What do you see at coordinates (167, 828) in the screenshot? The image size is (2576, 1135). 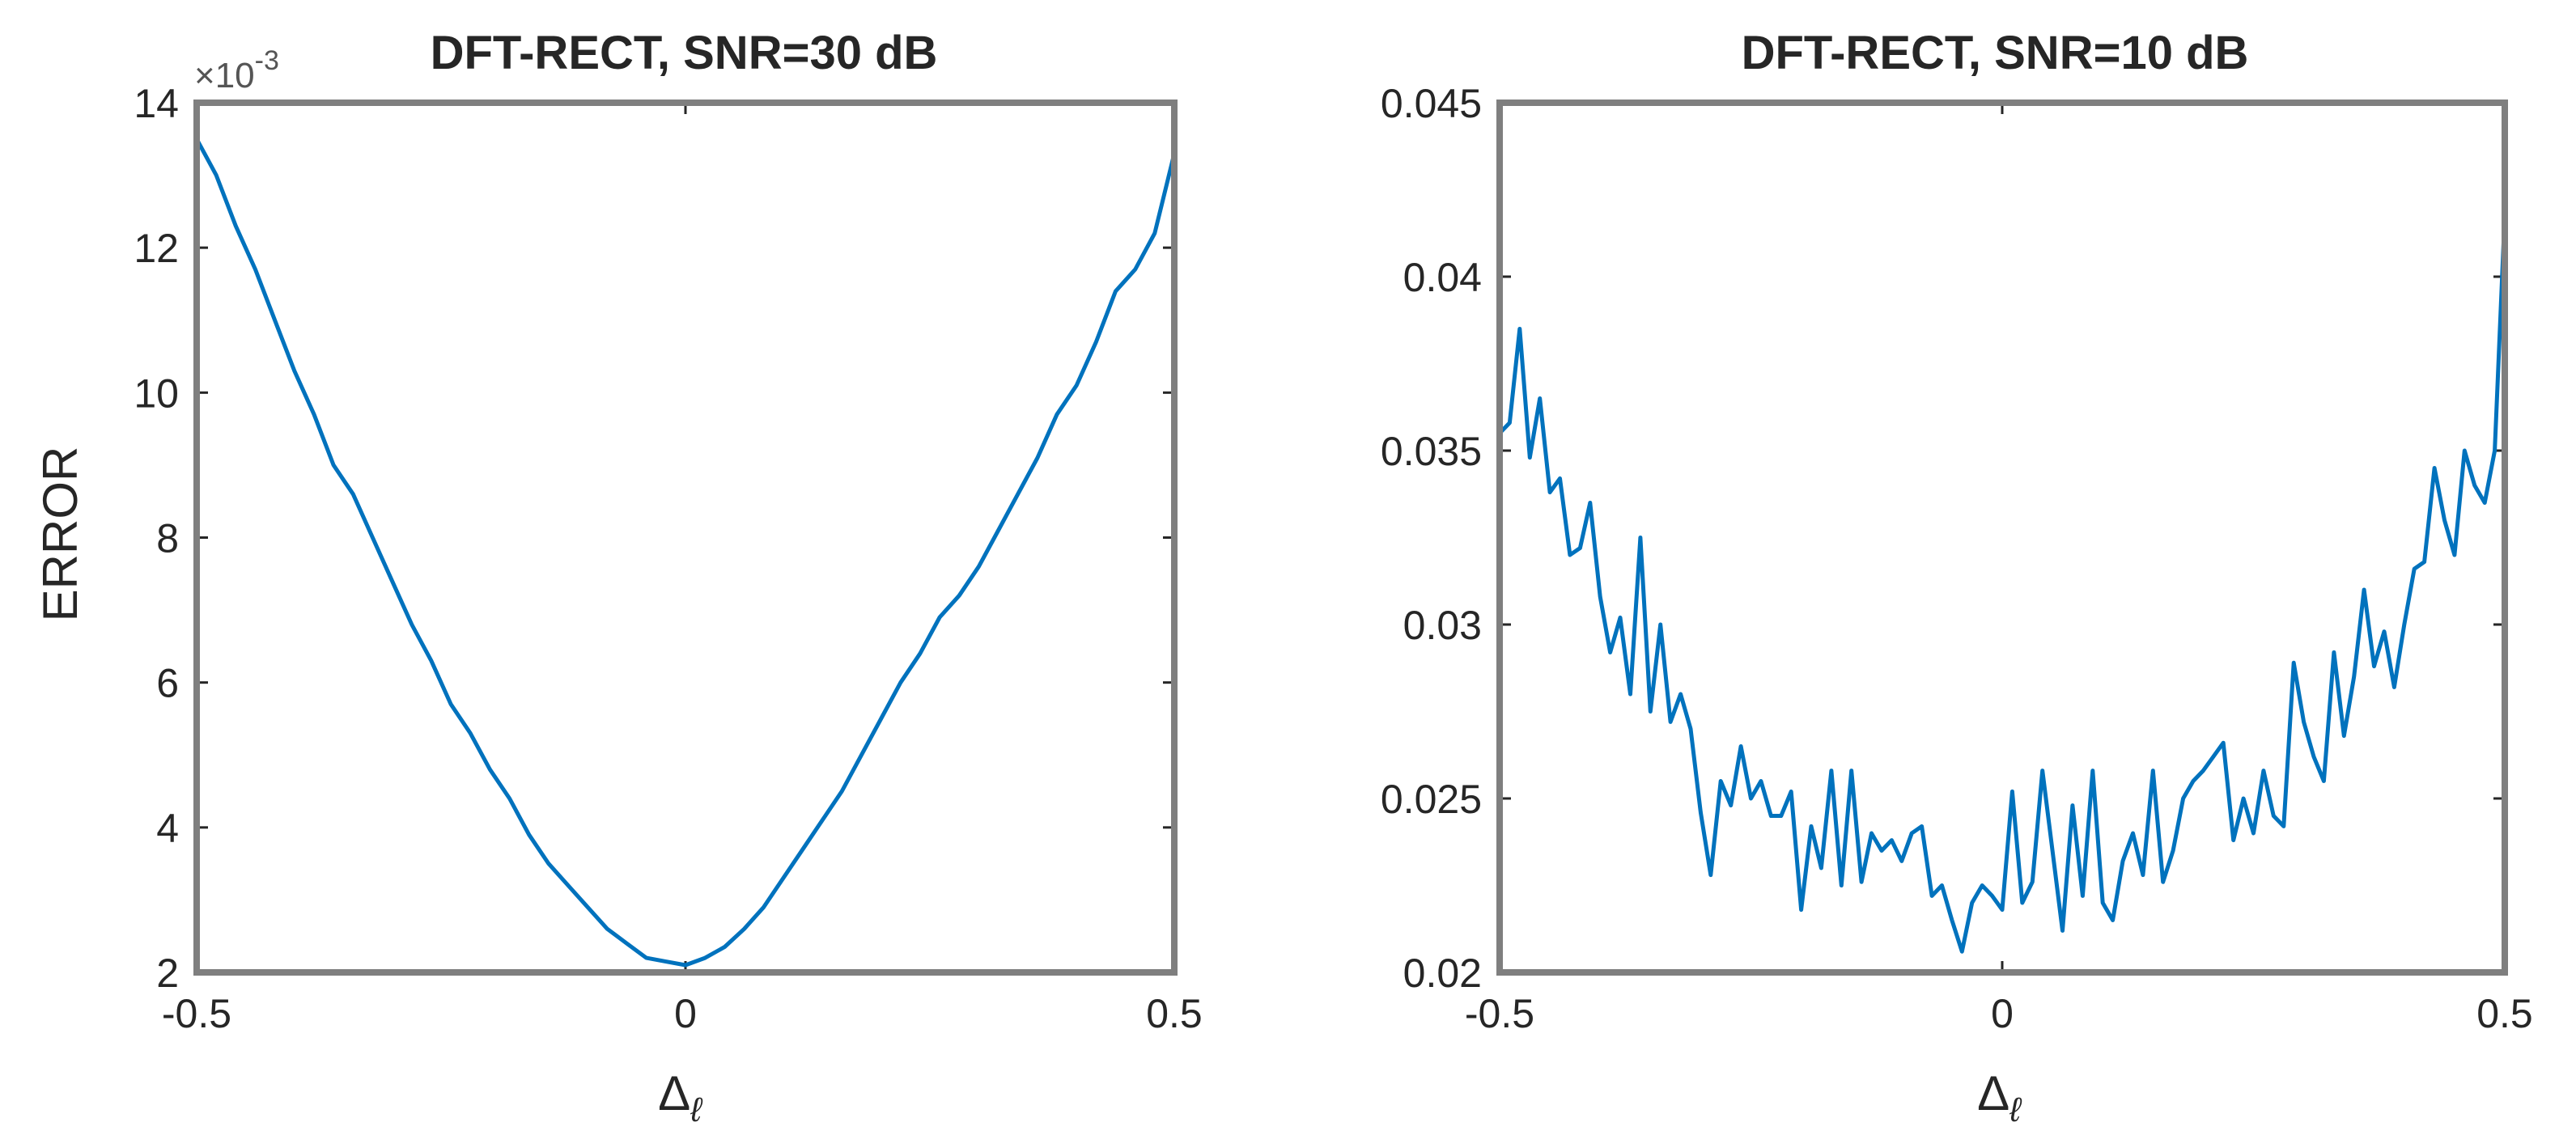 I see `y-tick-label: 4` at bounding box center [167, 828].